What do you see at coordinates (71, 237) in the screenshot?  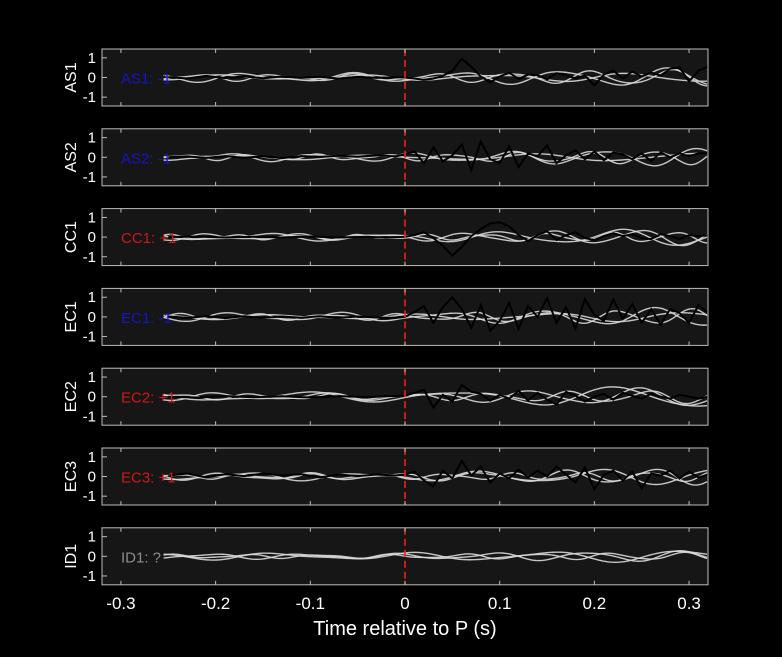 I see `panel-ylabel: CC1` at bounding box center [71, 237].